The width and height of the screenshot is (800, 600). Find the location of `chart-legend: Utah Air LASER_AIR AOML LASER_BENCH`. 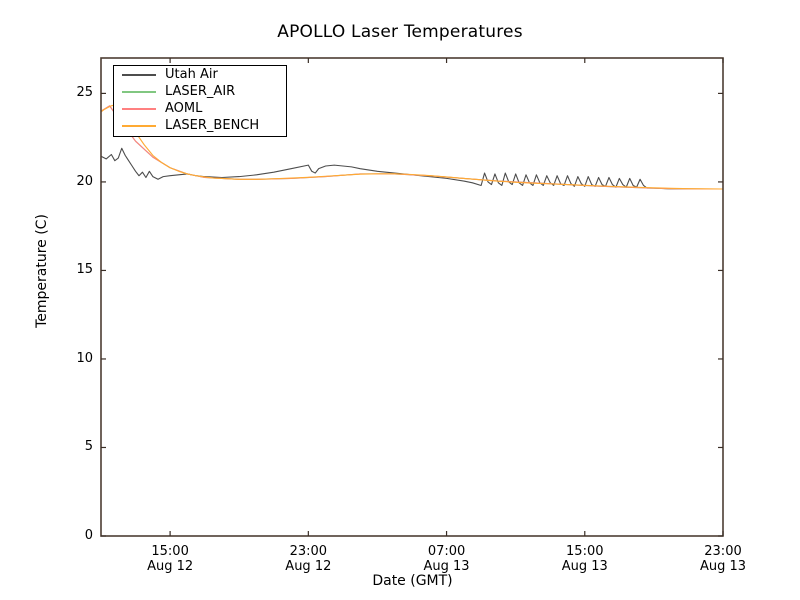

chart-legend: Utah Air LASER_AIR AOML LASER_BENCH is located at coordinates (200, 101).